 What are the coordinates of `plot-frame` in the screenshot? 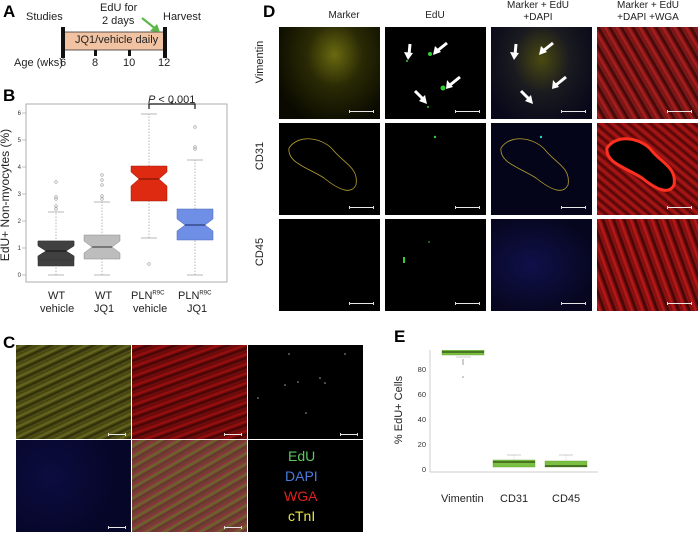 It's located at (126, 193).